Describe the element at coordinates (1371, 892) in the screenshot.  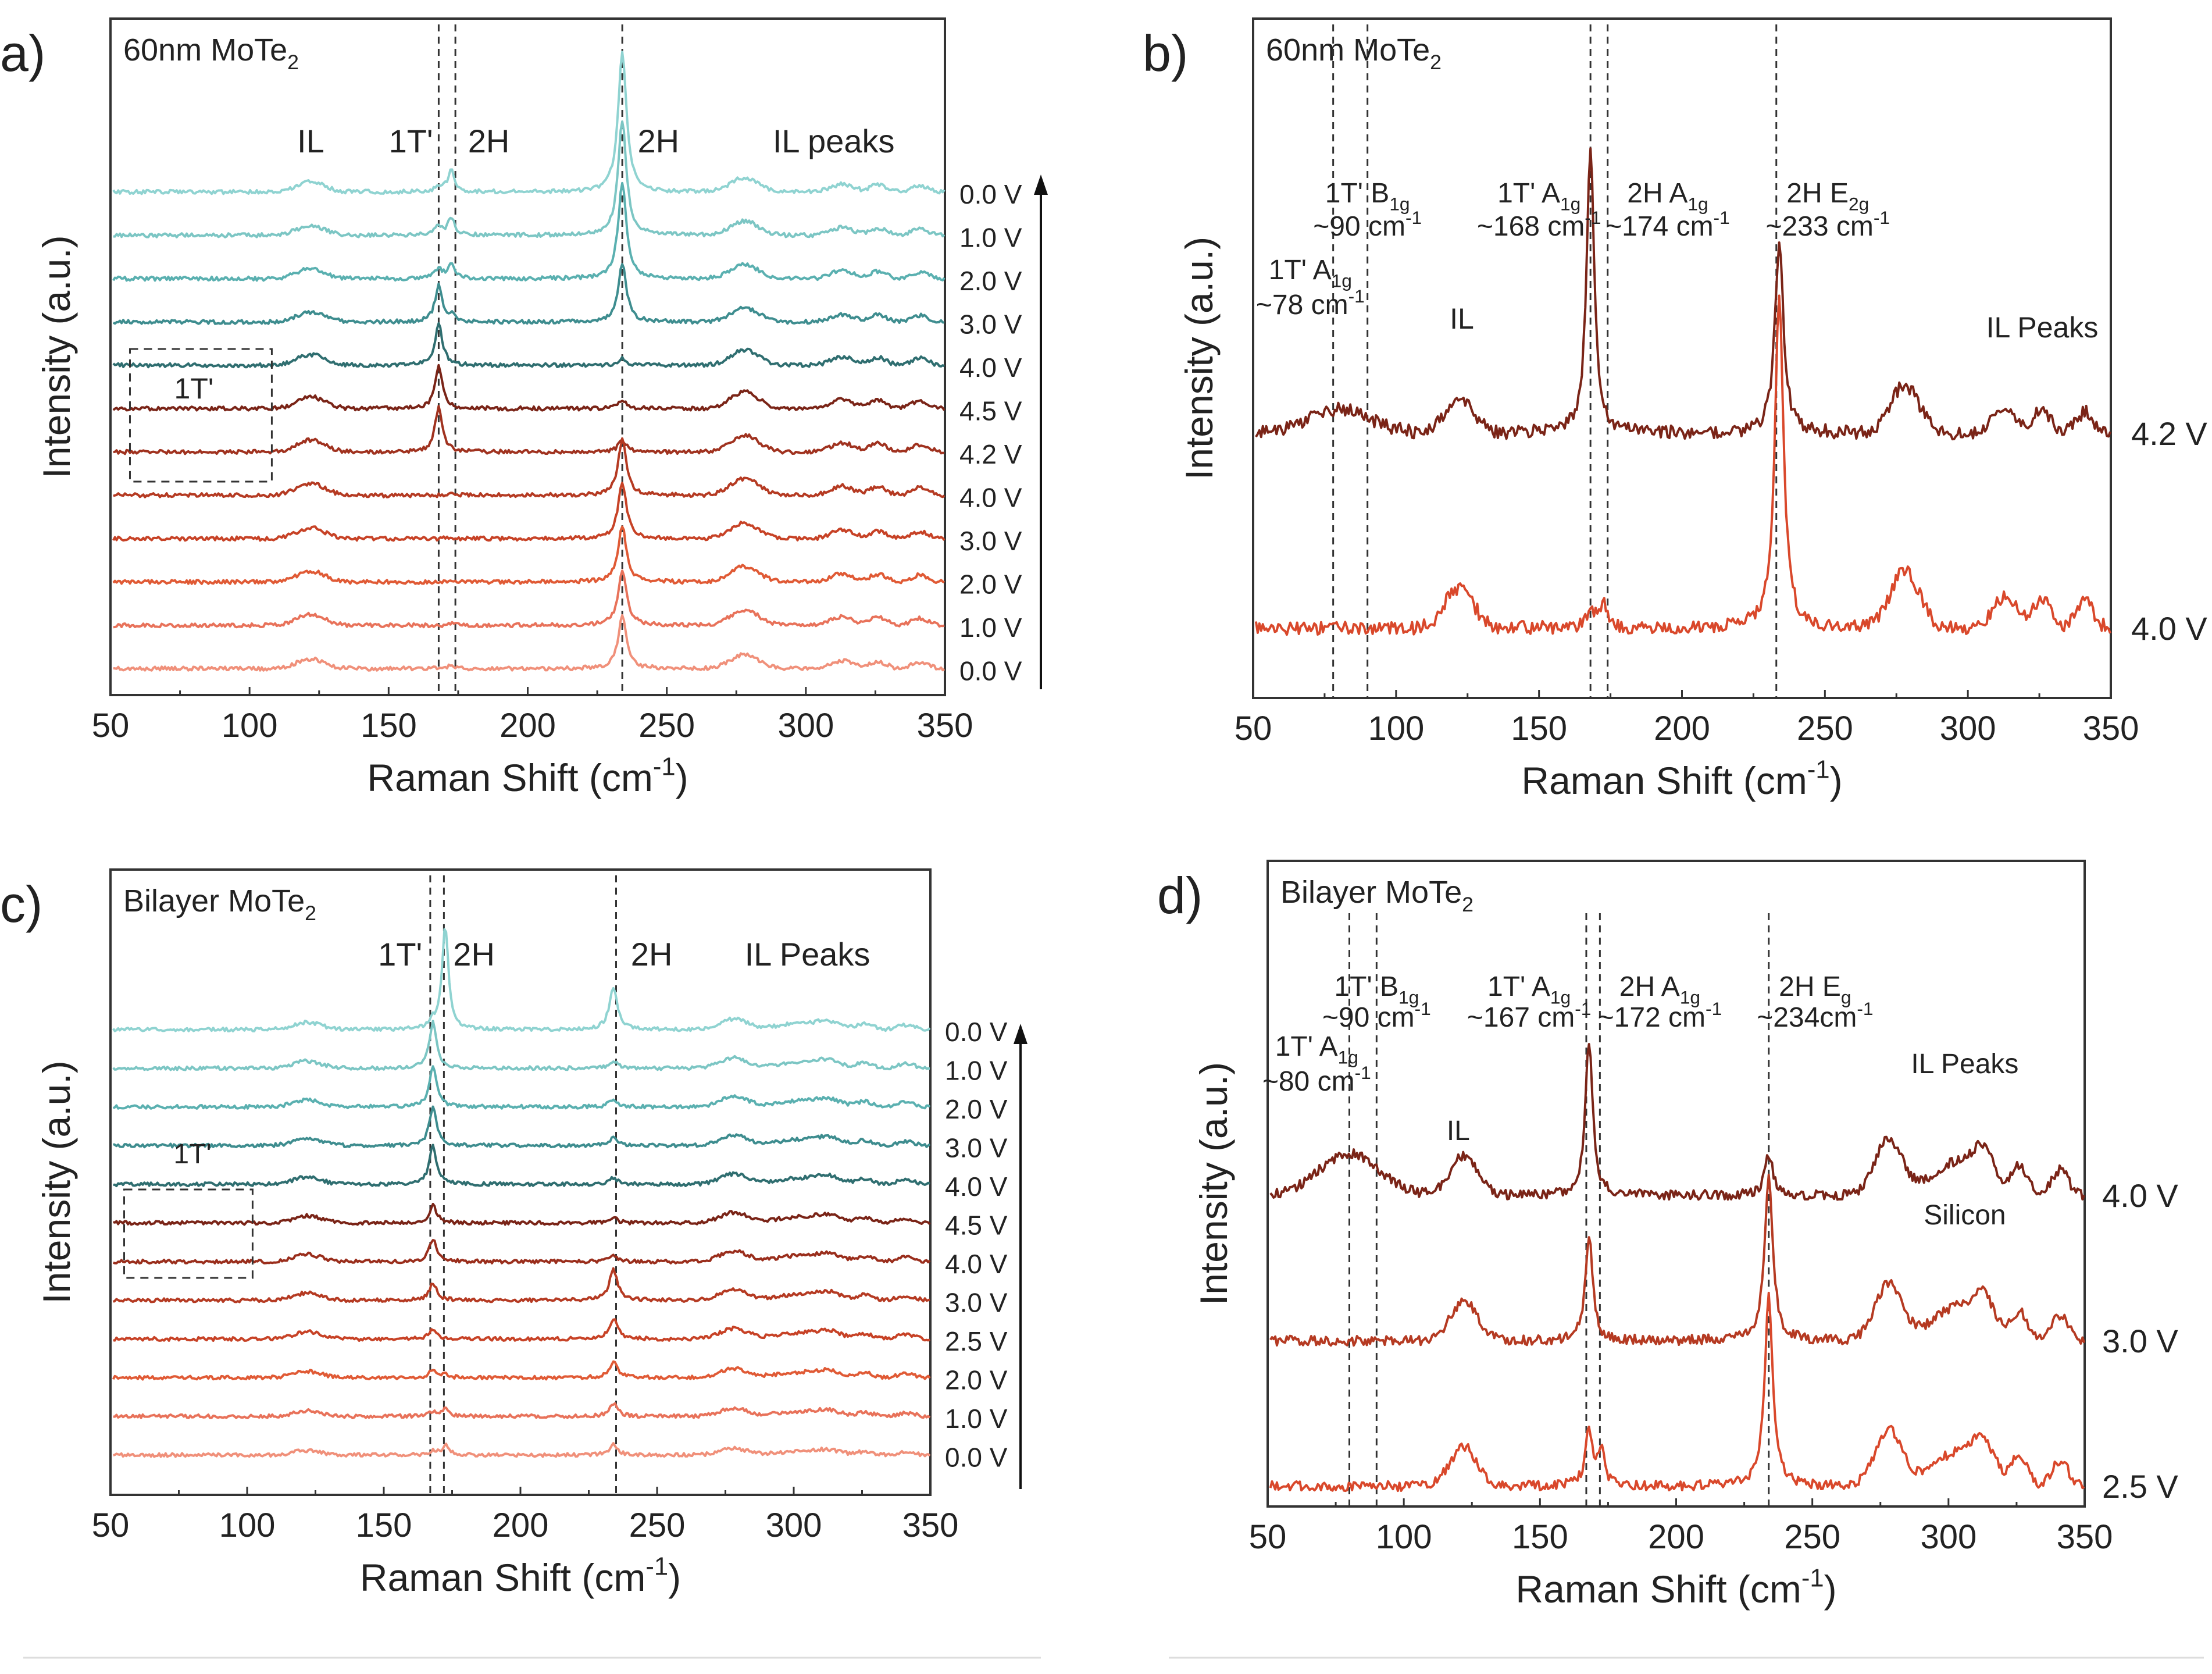
I see `sample-label-part: Bilayer MoTe` at that location.